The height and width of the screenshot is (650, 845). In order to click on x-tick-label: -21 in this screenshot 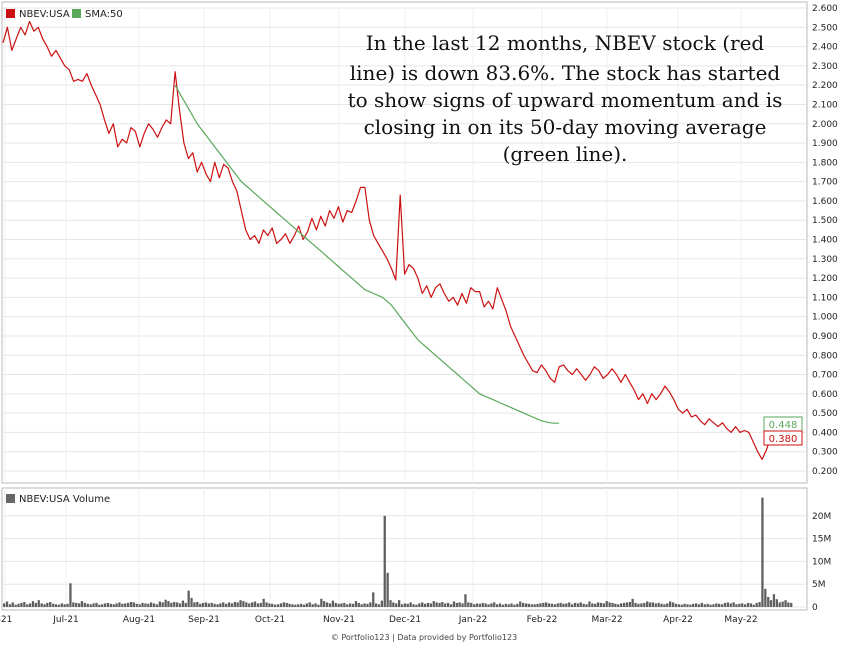, I will do `click(6, 620)`.